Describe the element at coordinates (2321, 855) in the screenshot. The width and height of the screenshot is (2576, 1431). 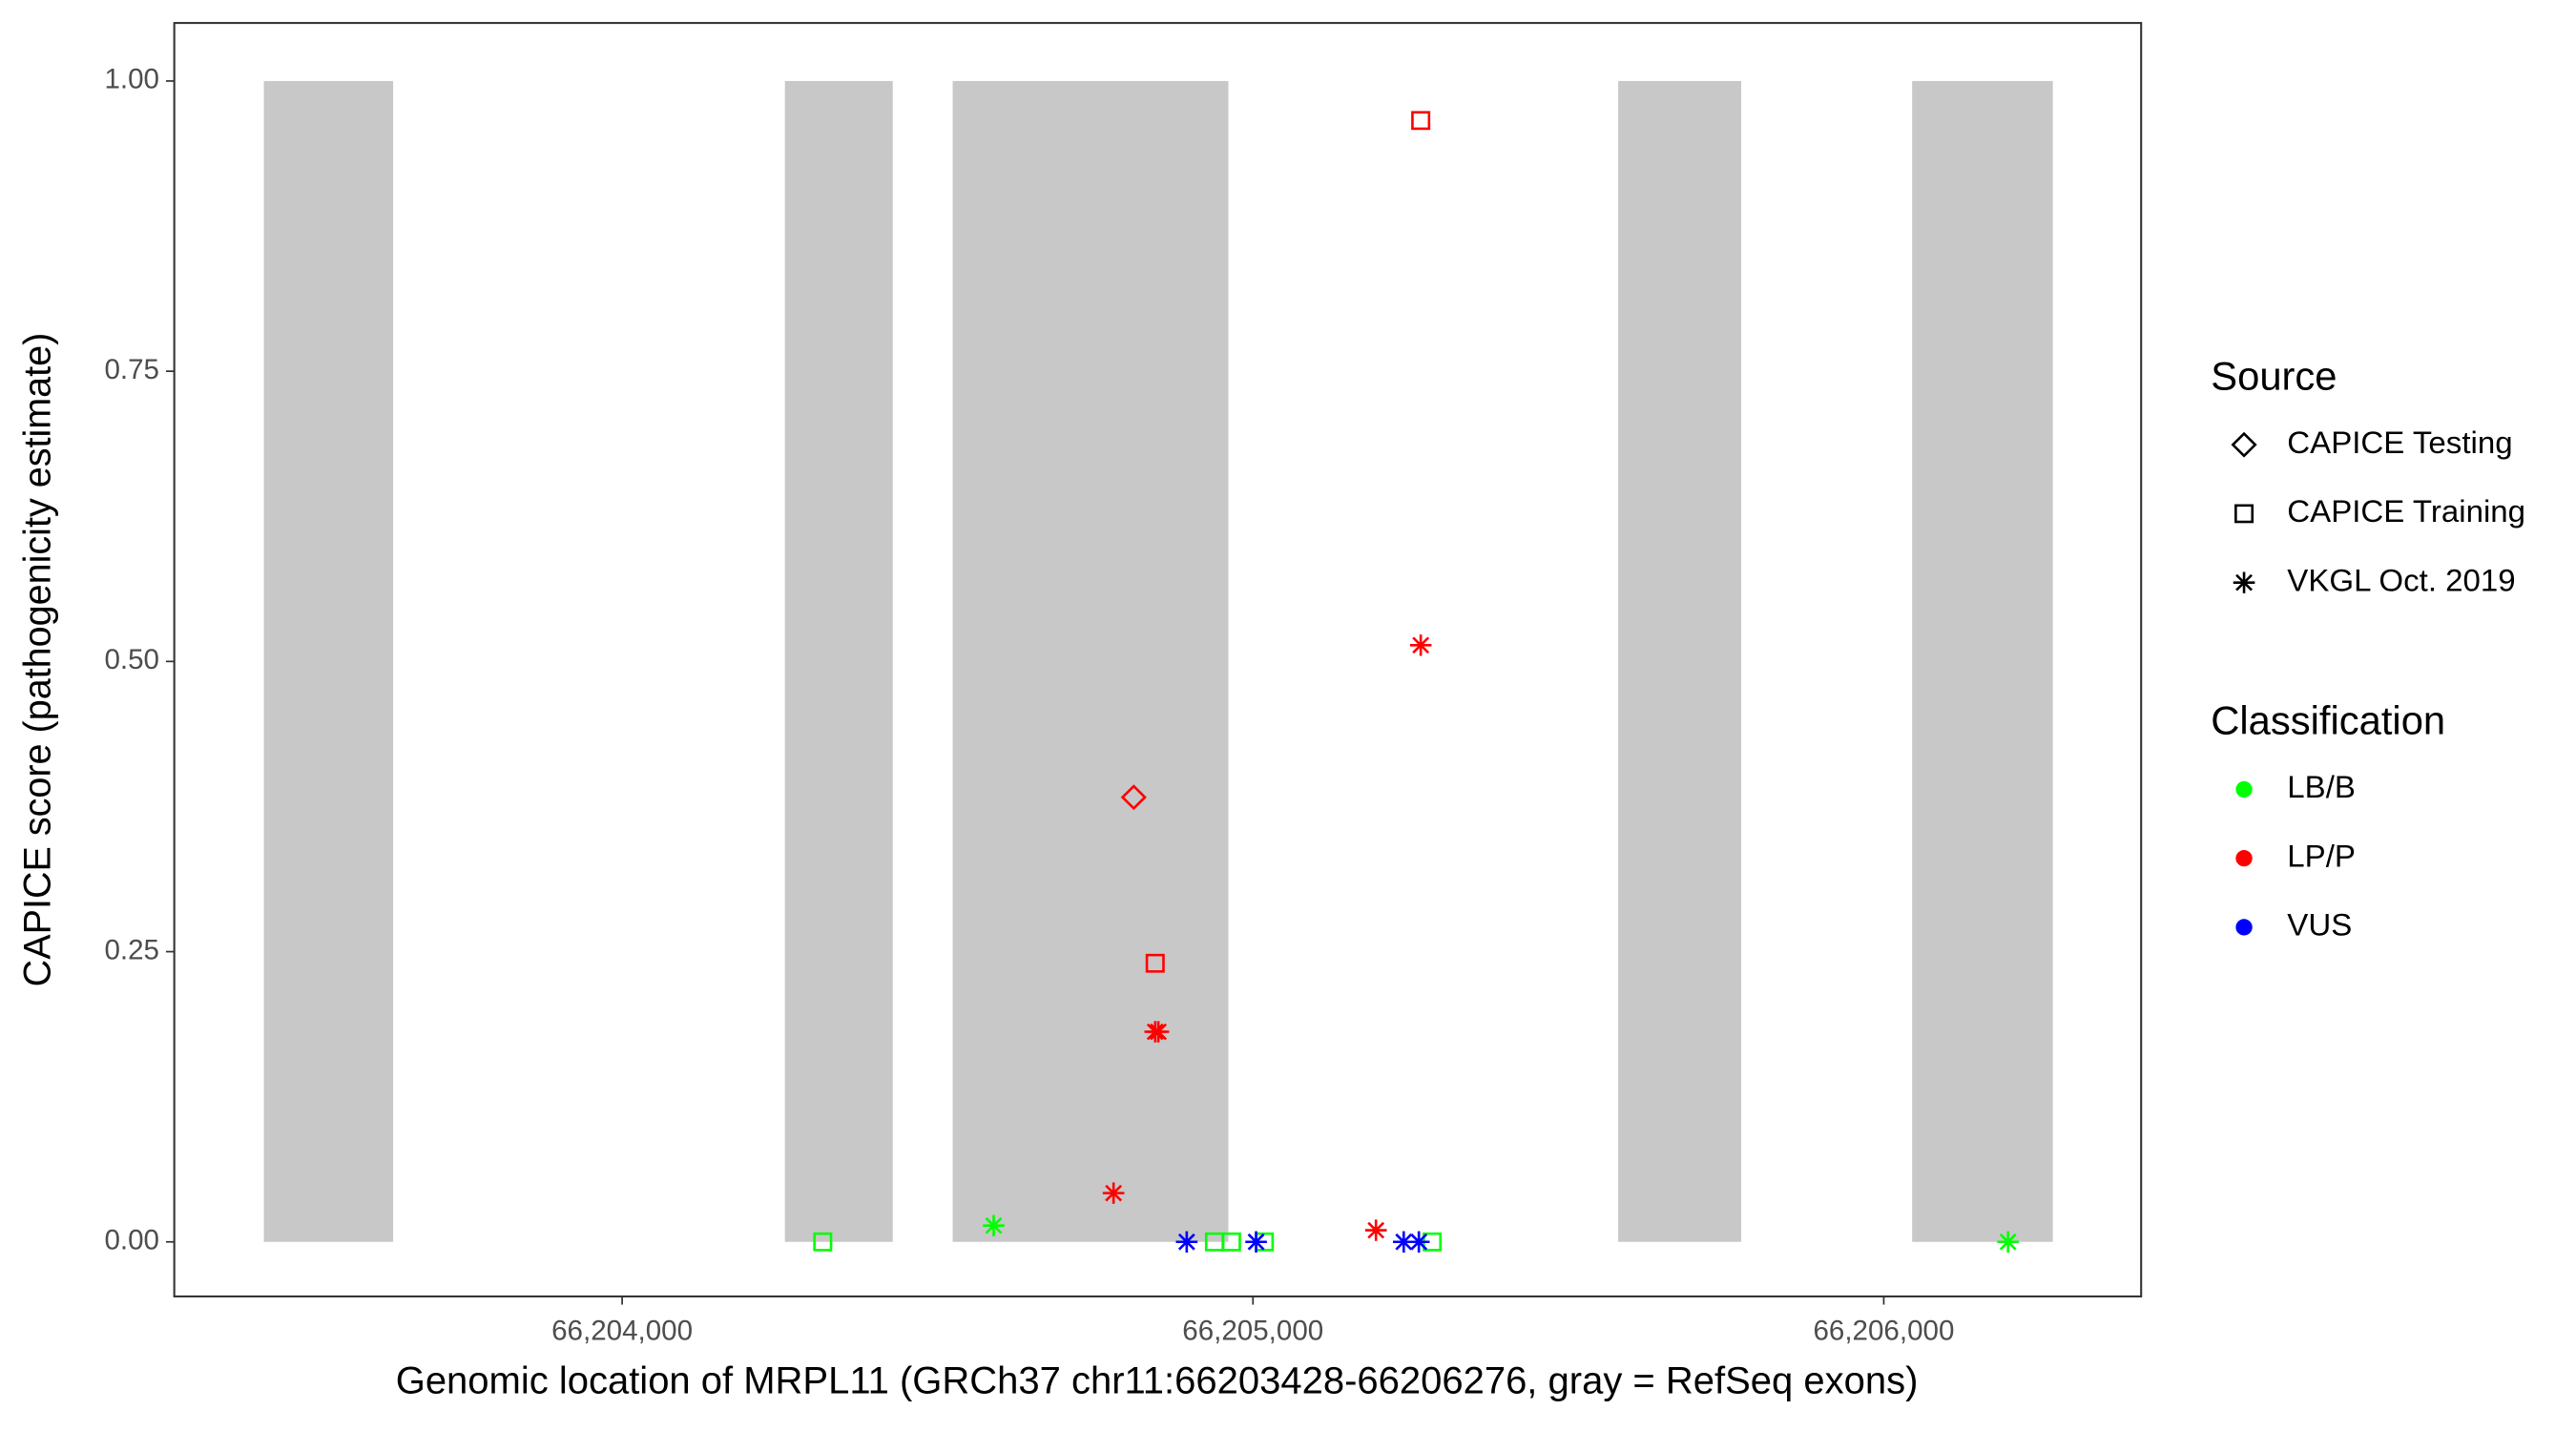
I see `legend-label: LP/P` at that location.